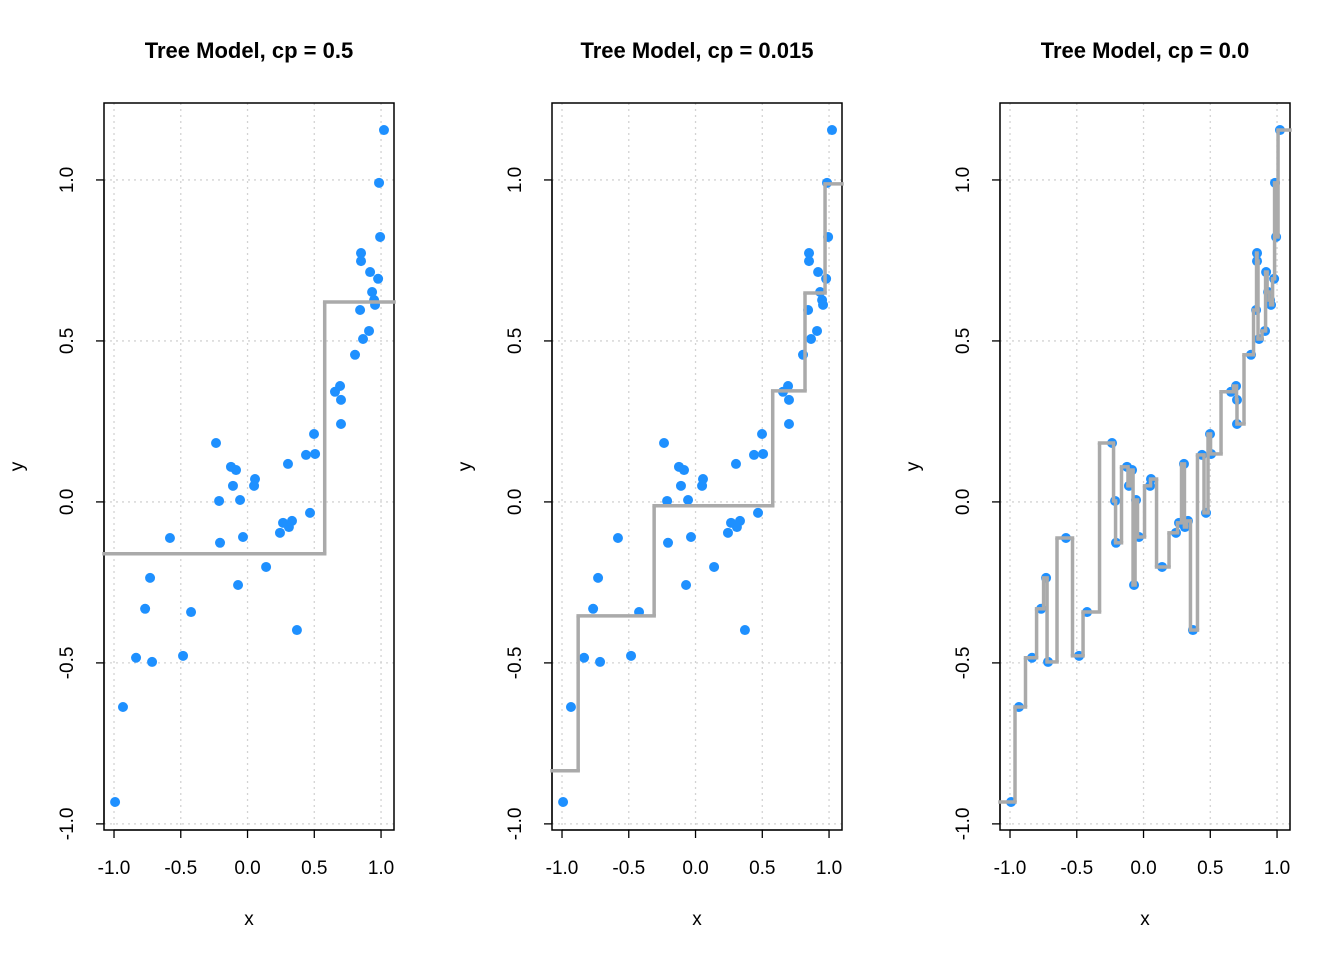 This screenshot has width=1344, height=960. I want to click on chart-title: Tree Model, cp = 0.015, so click(697, 50).